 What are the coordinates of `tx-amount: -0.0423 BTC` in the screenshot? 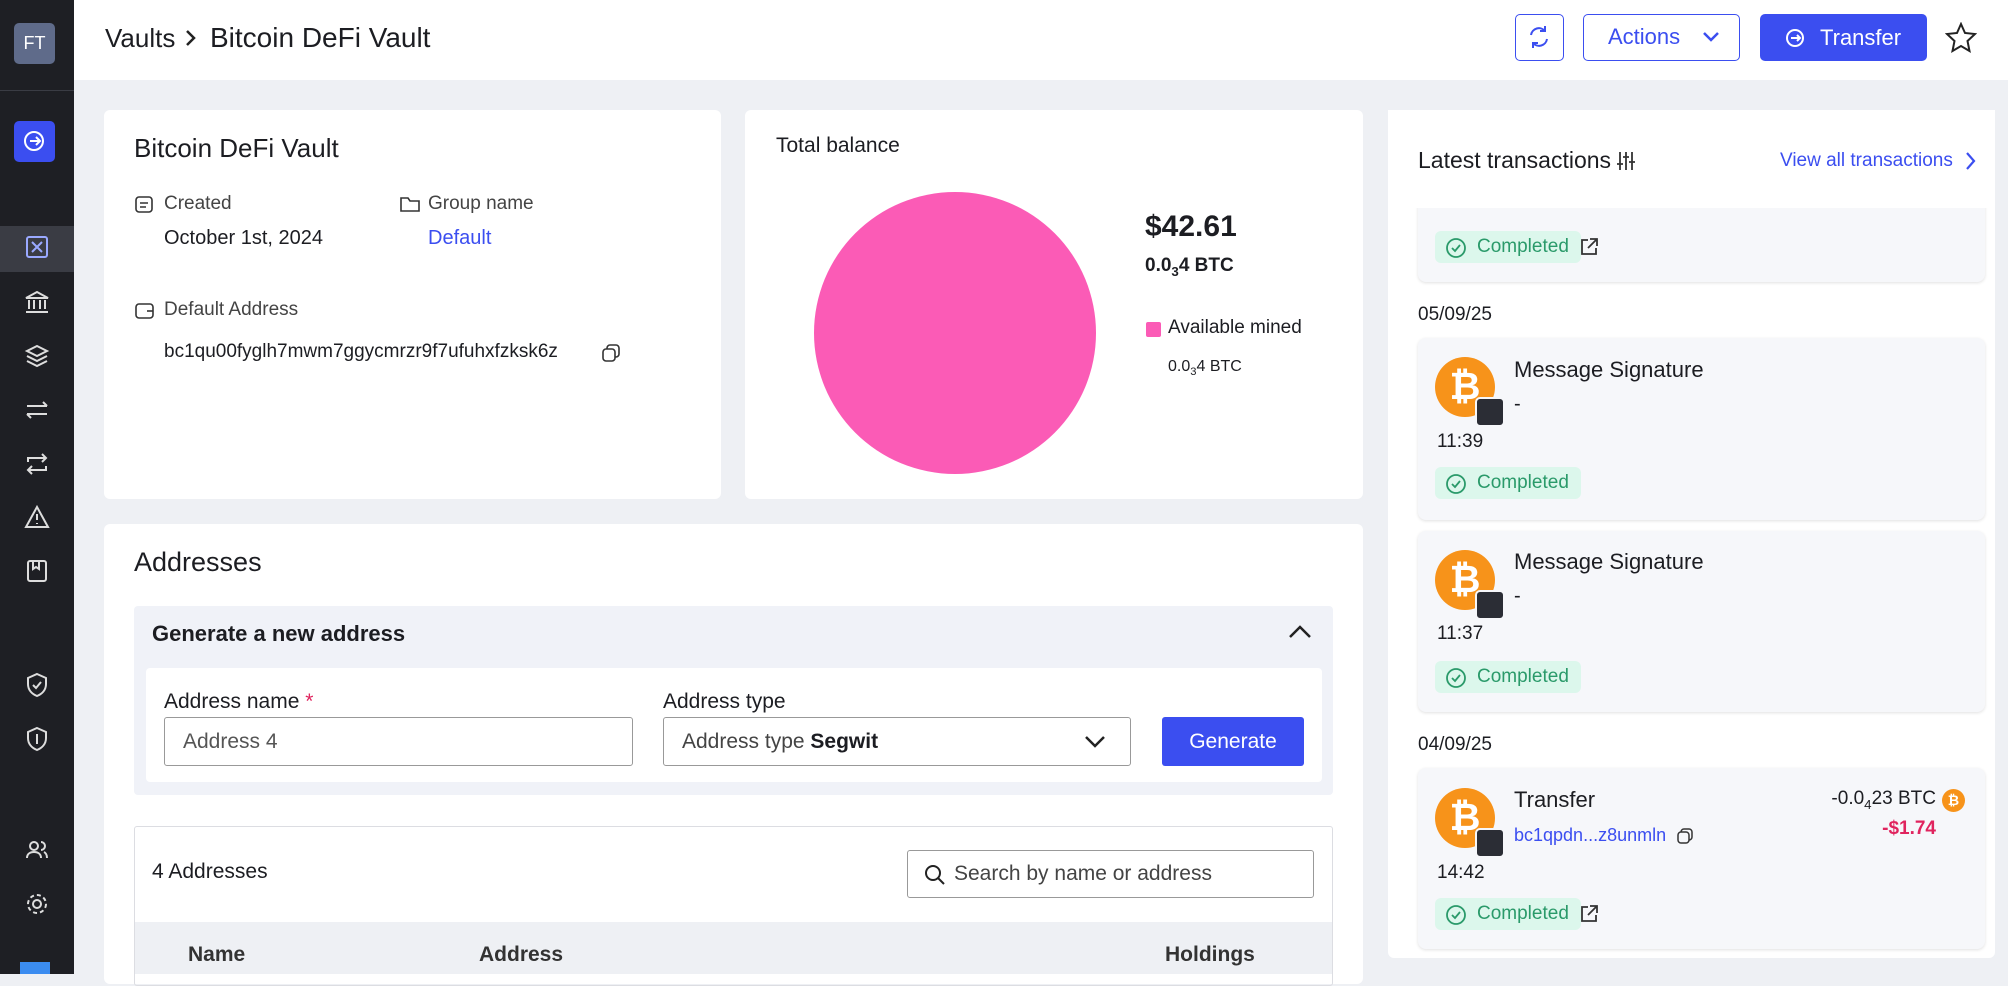 It's located at (1883, 800).